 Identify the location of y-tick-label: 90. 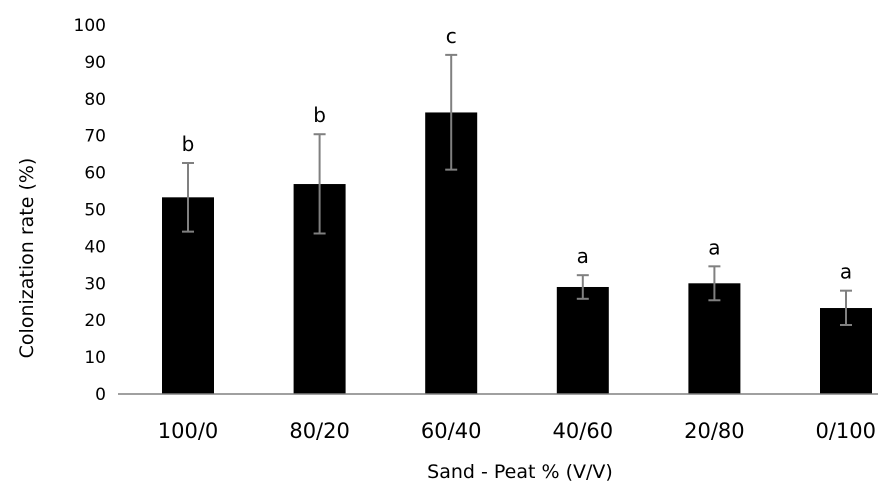
(95, 63).